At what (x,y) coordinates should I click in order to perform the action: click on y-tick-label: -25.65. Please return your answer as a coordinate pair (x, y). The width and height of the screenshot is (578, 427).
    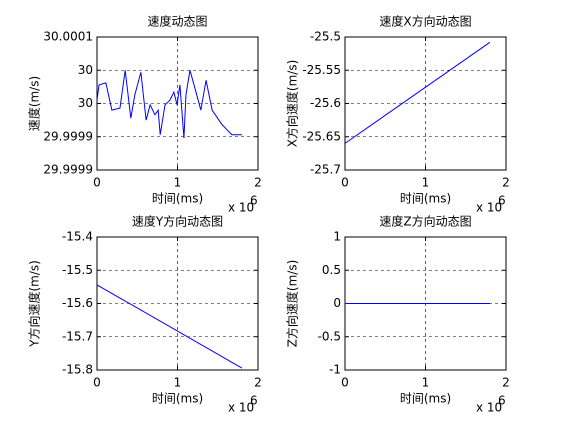
    Looking at the image, I should click on (321, 136).